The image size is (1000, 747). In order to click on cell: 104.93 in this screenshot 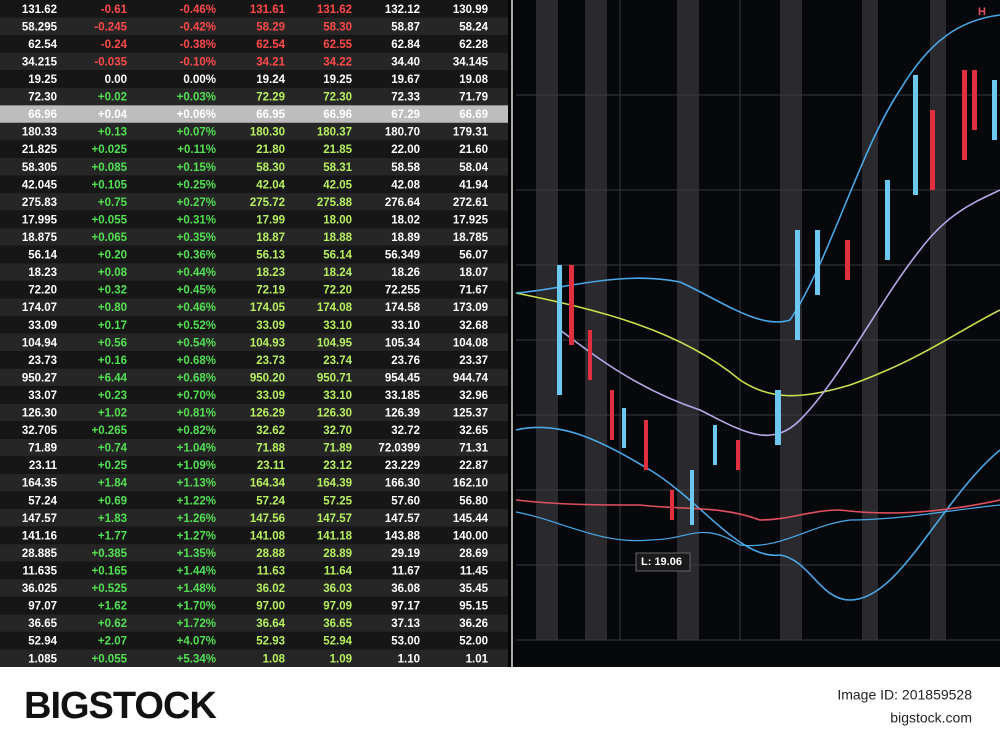, I will do `click(267, 343)`.